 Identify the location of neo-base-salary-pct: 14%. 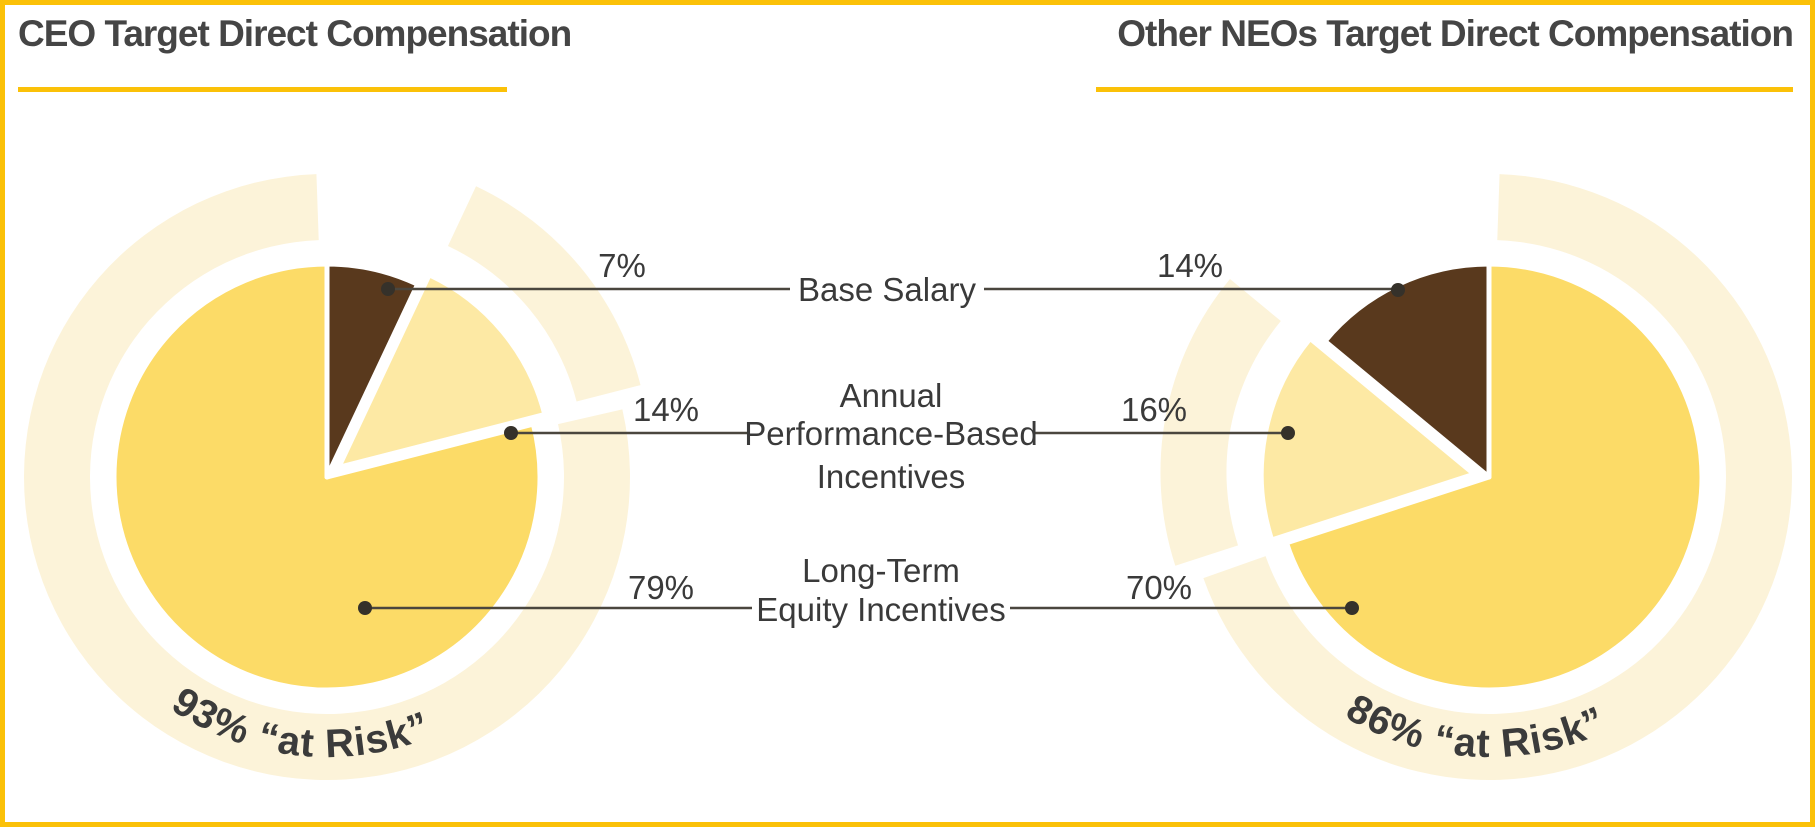
(1190, 265).